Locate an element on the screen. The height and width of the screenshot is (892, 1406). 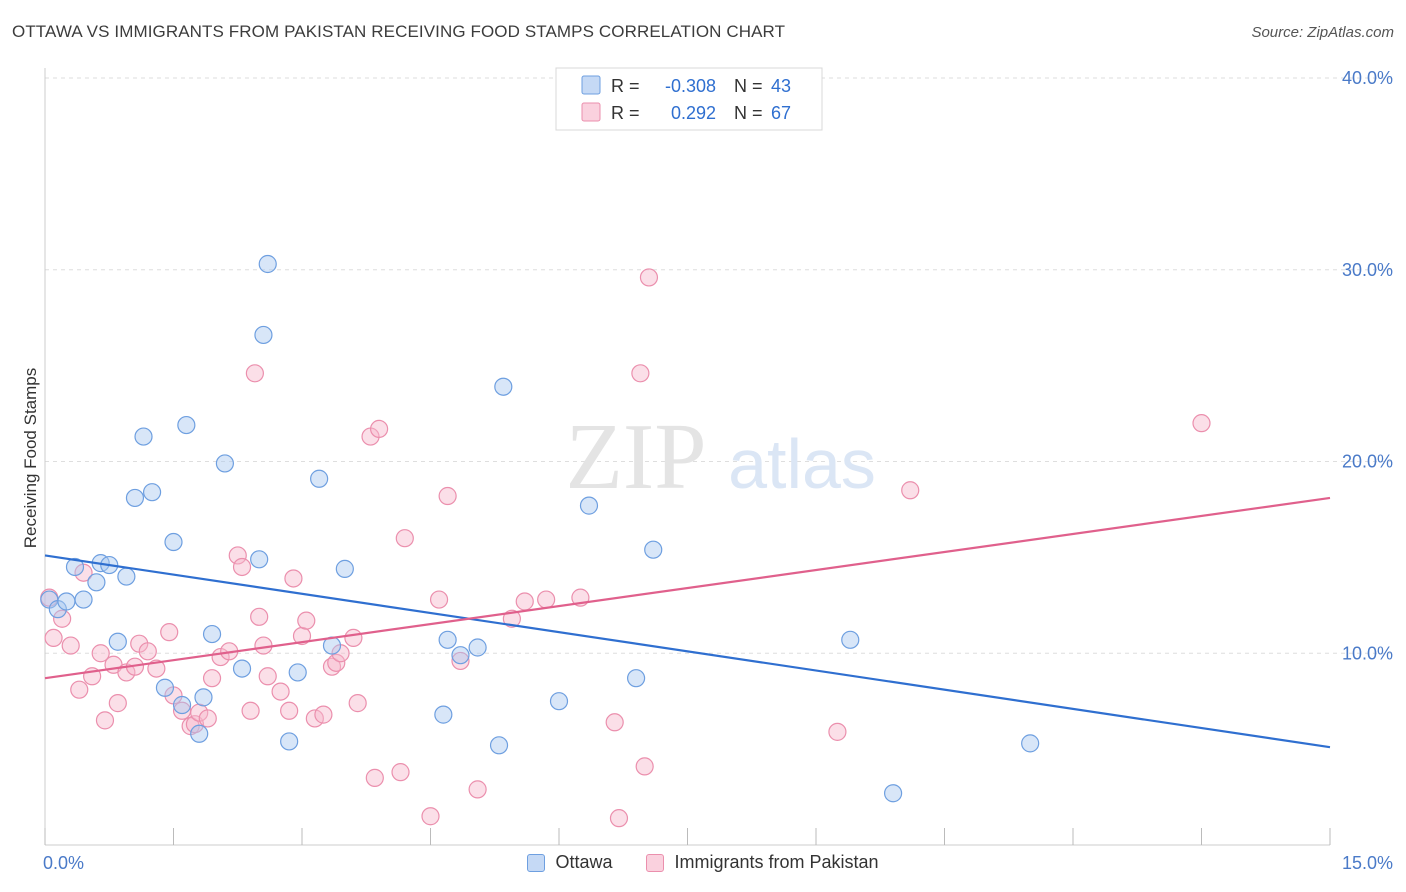
watermark: ZIP atlas is located at coordinates (721, 457).